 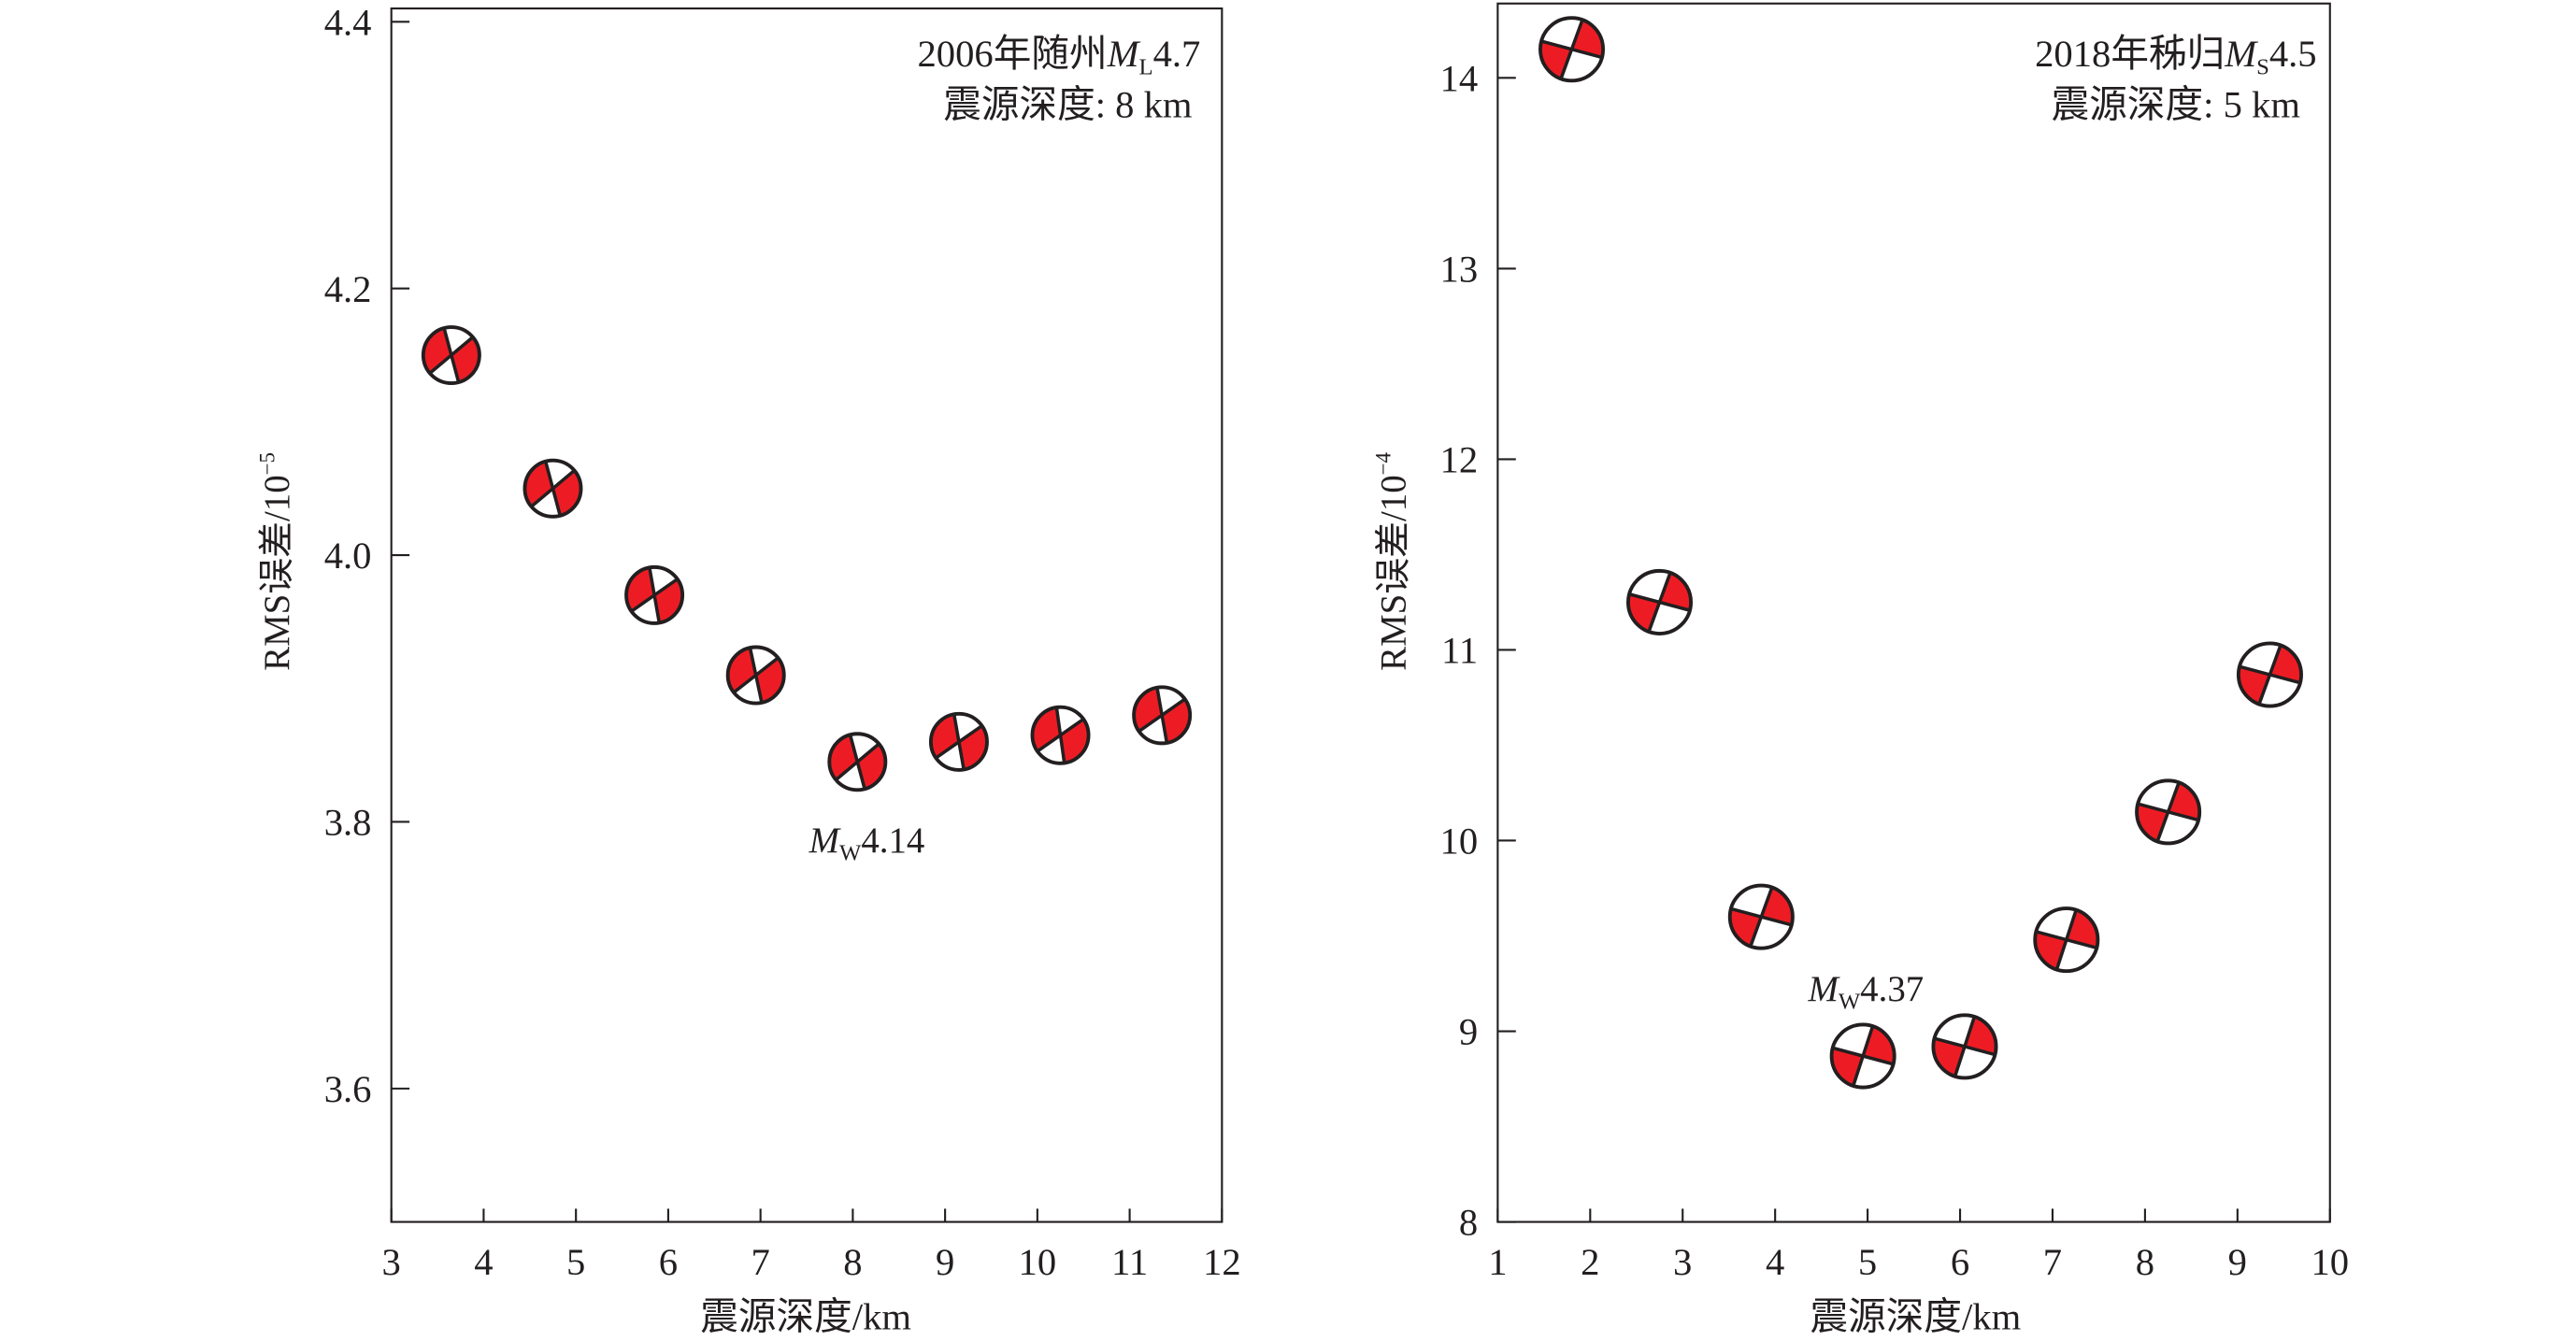 What do you see at coordinates (1058, 56) in the screenshot?
I see `panel-title-line1: 2006年随州ML4.7` at bounding box center [1058, 56].